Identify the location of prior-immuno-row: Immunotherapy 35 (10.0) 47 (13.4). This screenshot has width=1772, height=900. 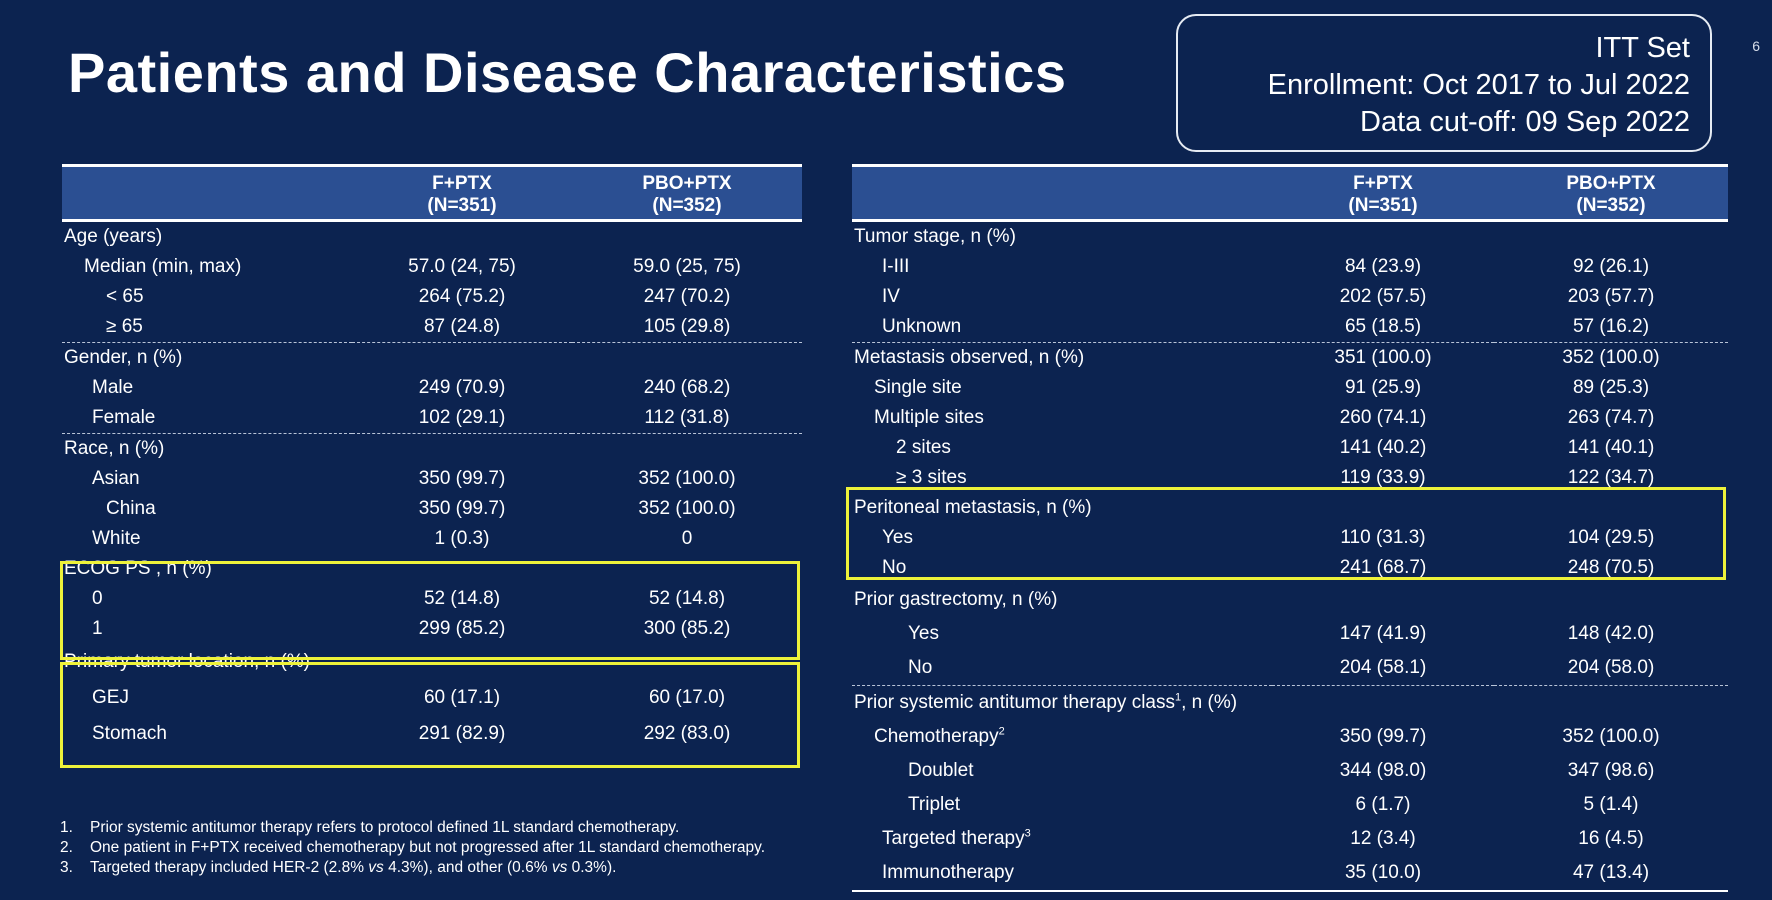
(1290, 874).